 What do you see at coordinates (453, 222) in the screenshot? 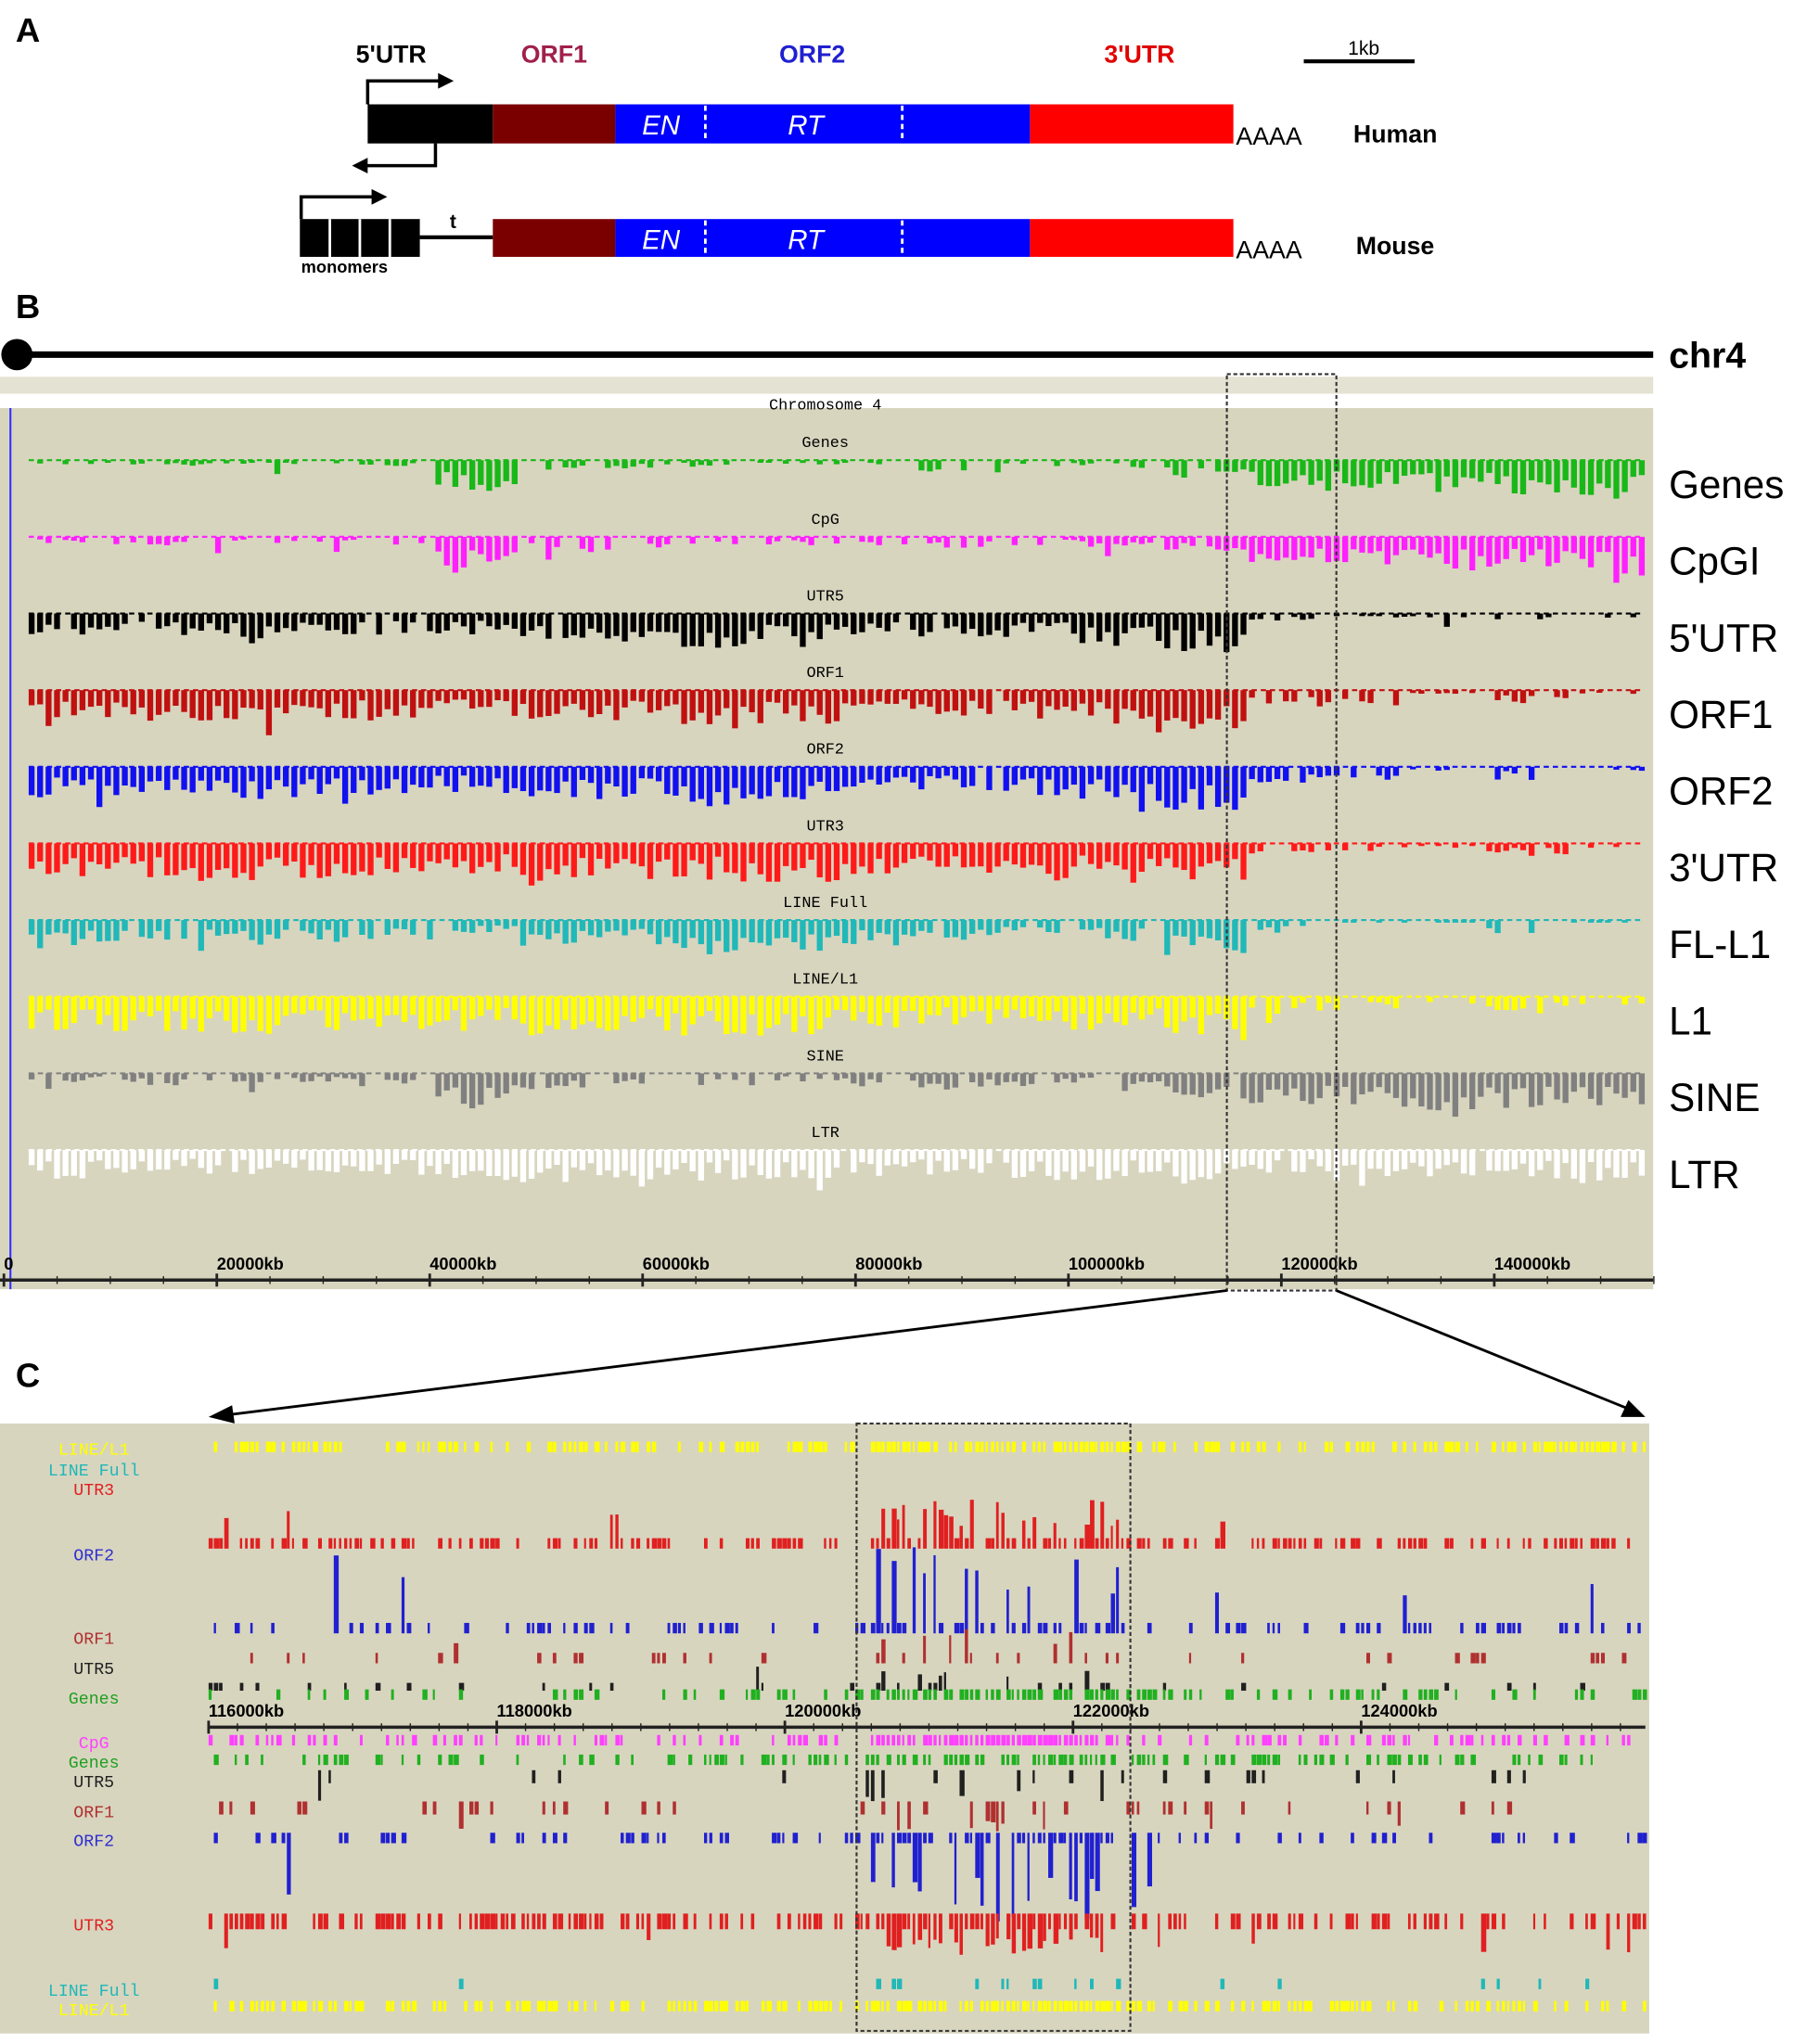
I see `tether-label: t` at bounding box center [453, 222].